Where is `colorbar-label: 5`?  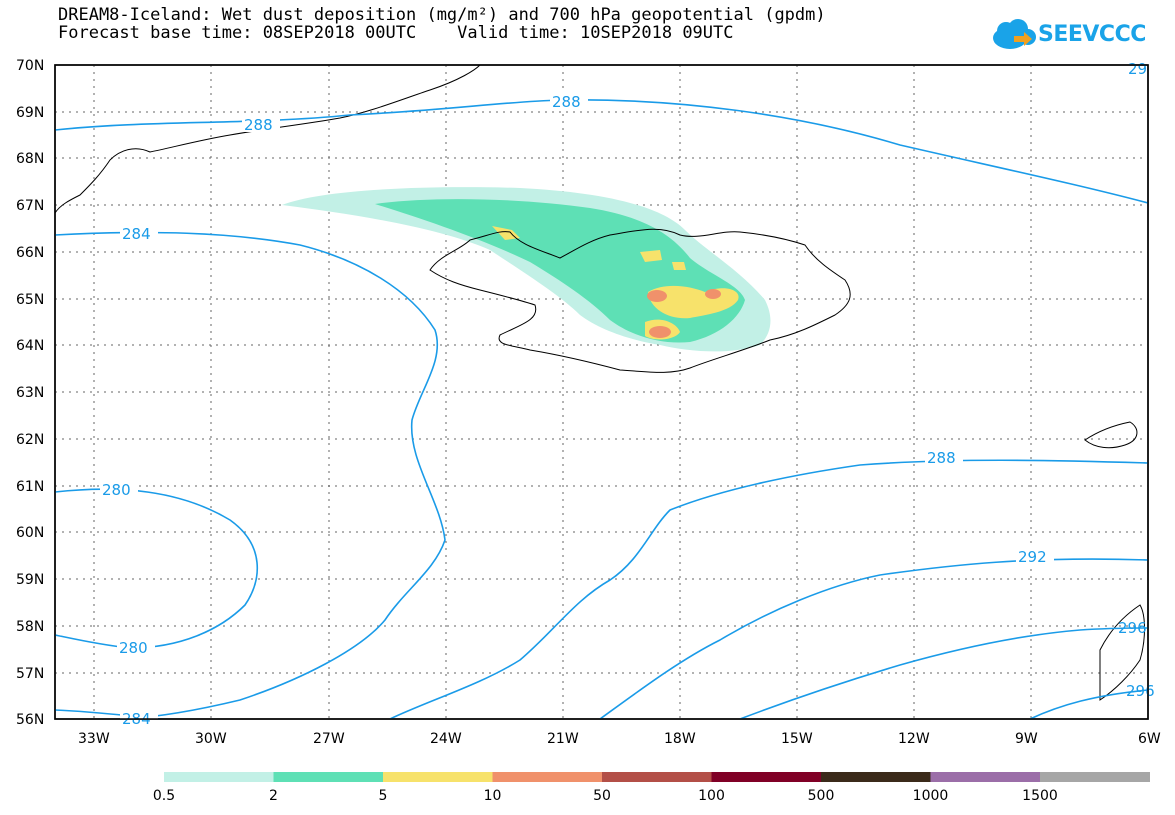 colorbar-label: 5 is located at coordinates (383, 796).